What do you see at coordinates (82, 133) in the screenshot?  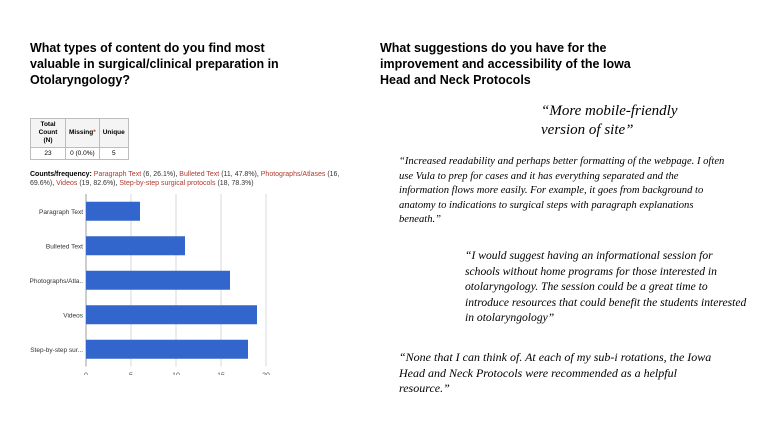 I see `stats-header-missing: Missing*` at bounding box center [82, 133].